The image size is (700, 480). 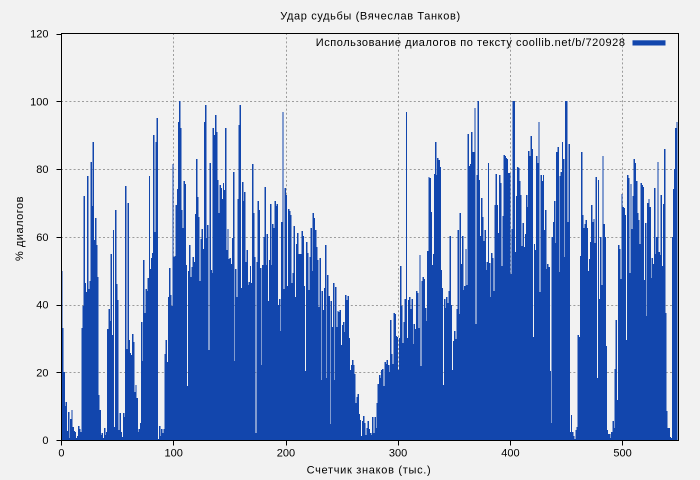 What do you see at coordinates (370, 16) in the screenshot?
I see `svg-text: Удар судьбы (Вячеслав Танков)` at bounding box center [370, 16].